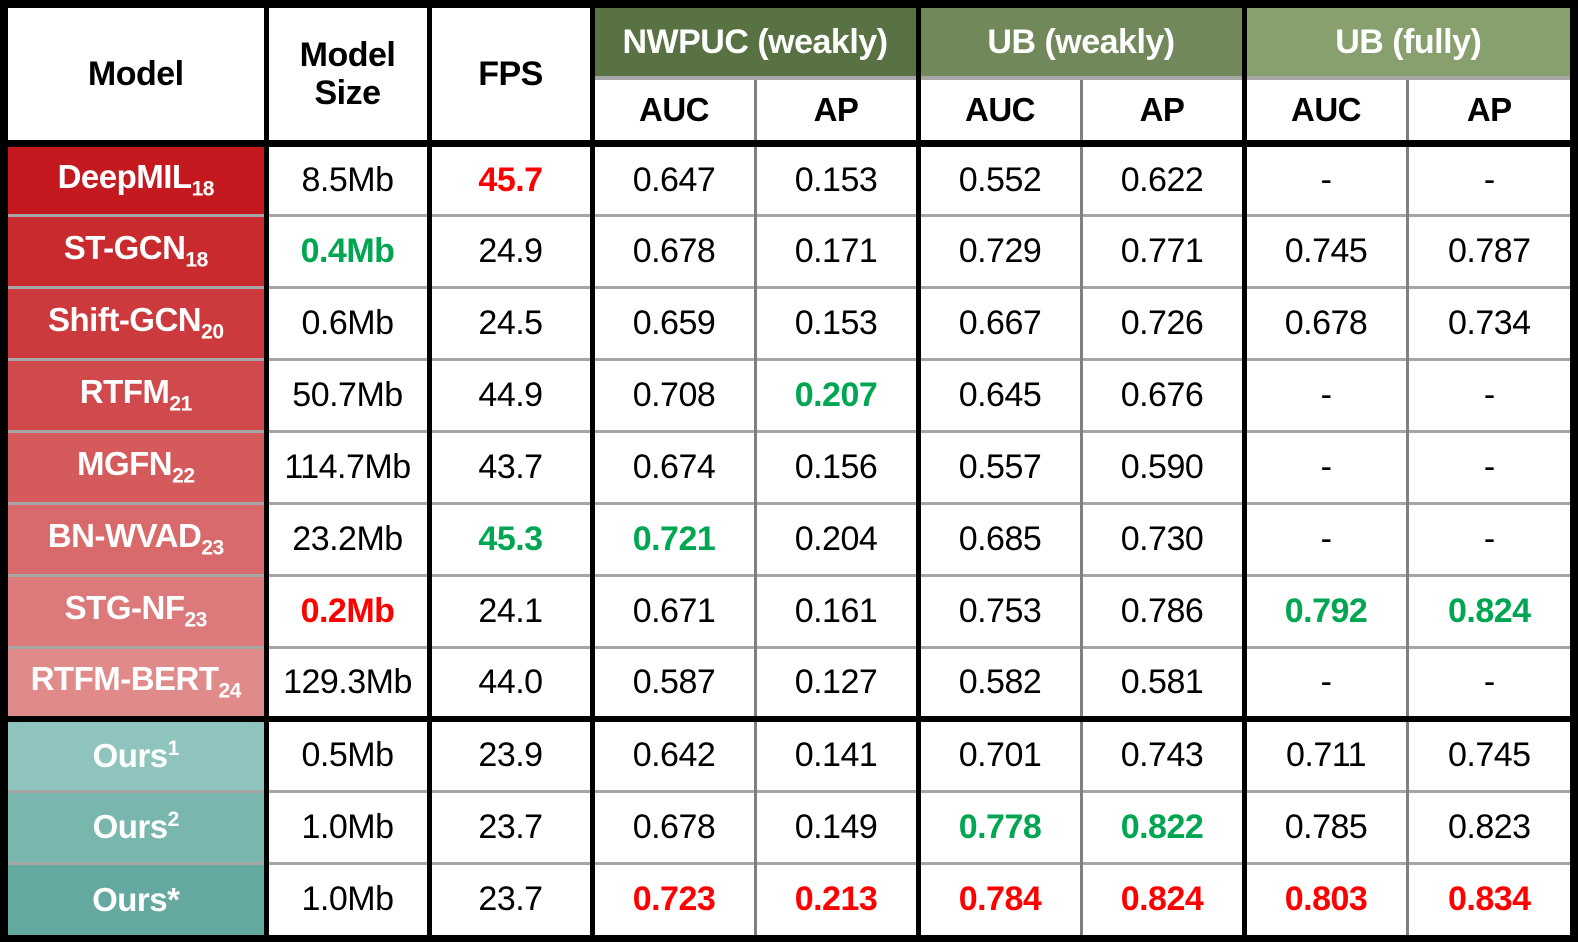 This screenshot has width=1578, height=942. I want to click on value-cell: 0.723, so click(672, 898).